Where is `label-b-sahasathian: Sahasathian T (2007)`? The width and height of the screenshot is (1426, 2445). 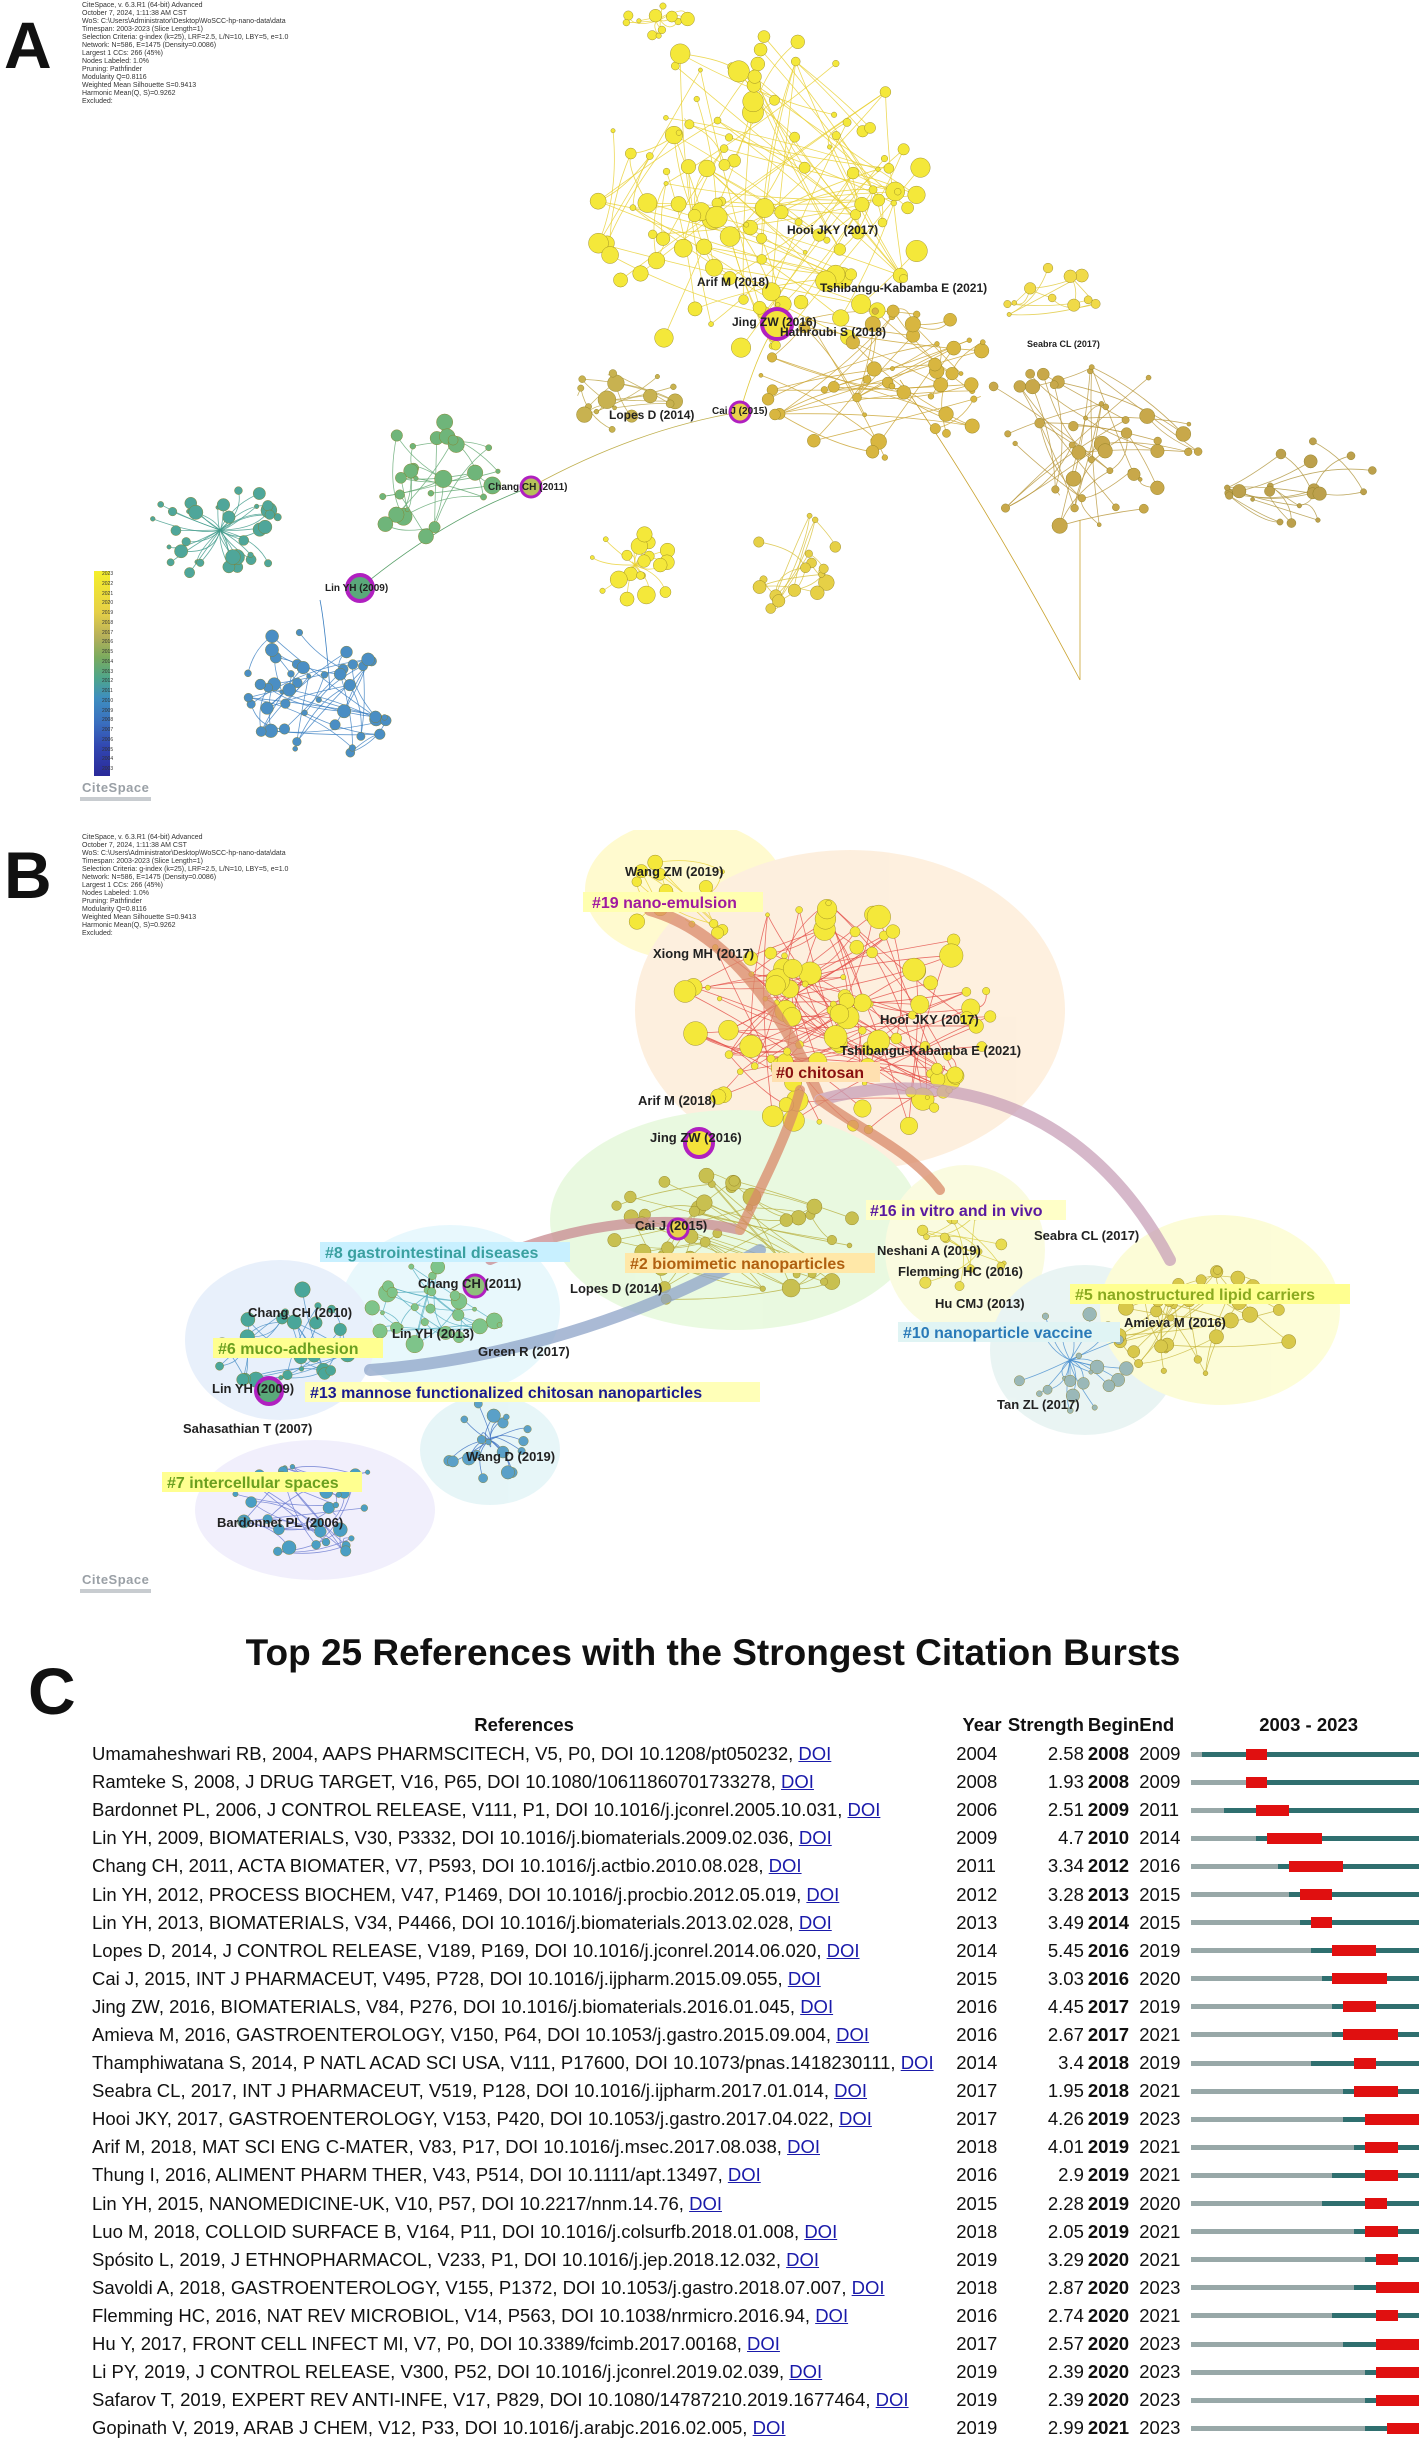 label-b-sahasathian: Sahasathian T (2007) is located at coordinates (247, 1428).